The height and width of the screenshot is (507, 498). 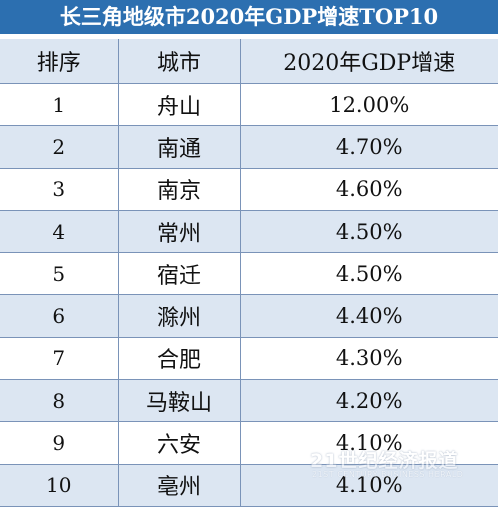 I want to click on table-row: 7 合肥 4.30%, so click(x=249, y=359).